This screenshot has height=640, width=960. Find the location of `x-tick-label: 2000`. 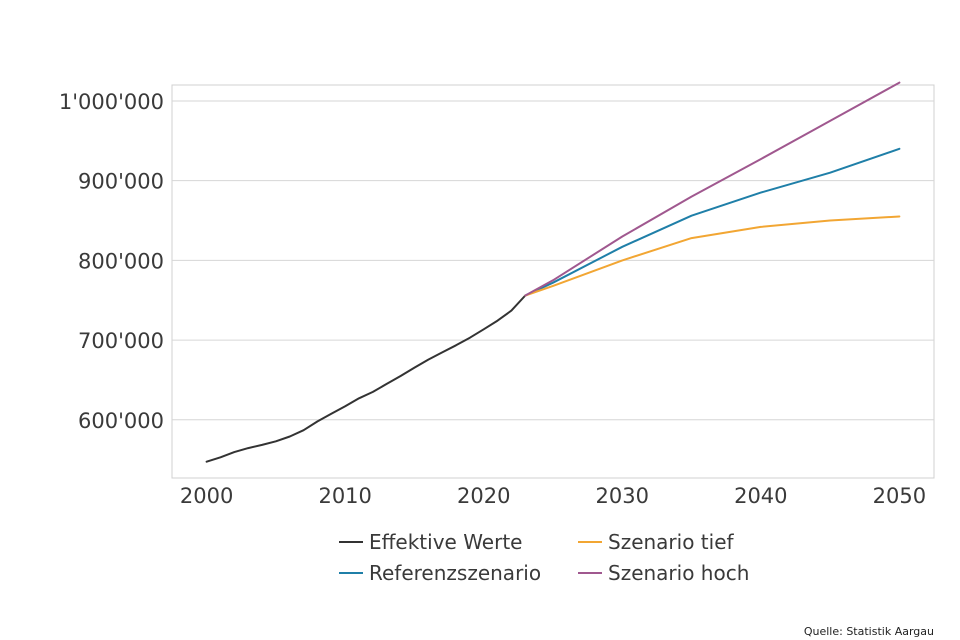

x-tick-label: 2000 is located at coordinates (206, 496).